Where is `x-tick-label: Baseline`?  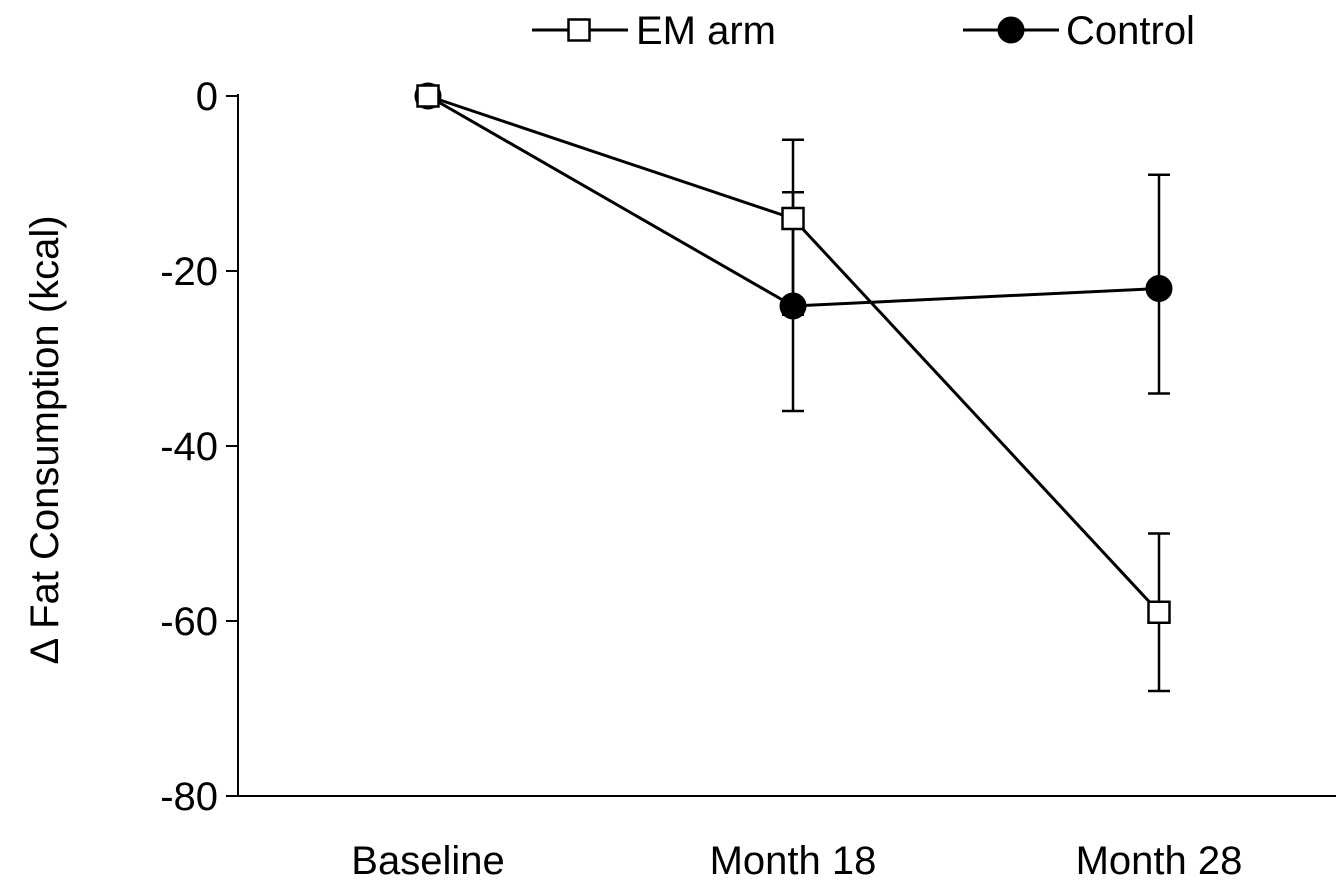
x-tick-label: Baseline is located at coordinates (427, 861).